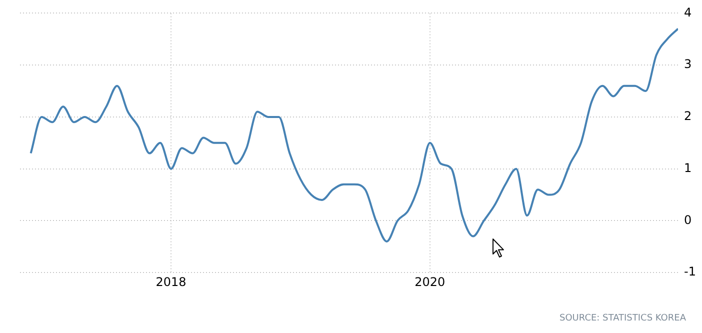 The width and height of the screenshot is (702, 333). What do you see at coordinates (688, 116) in the screenshot?
I see `y-tick-label: 2` at bounding box center [688, 116].